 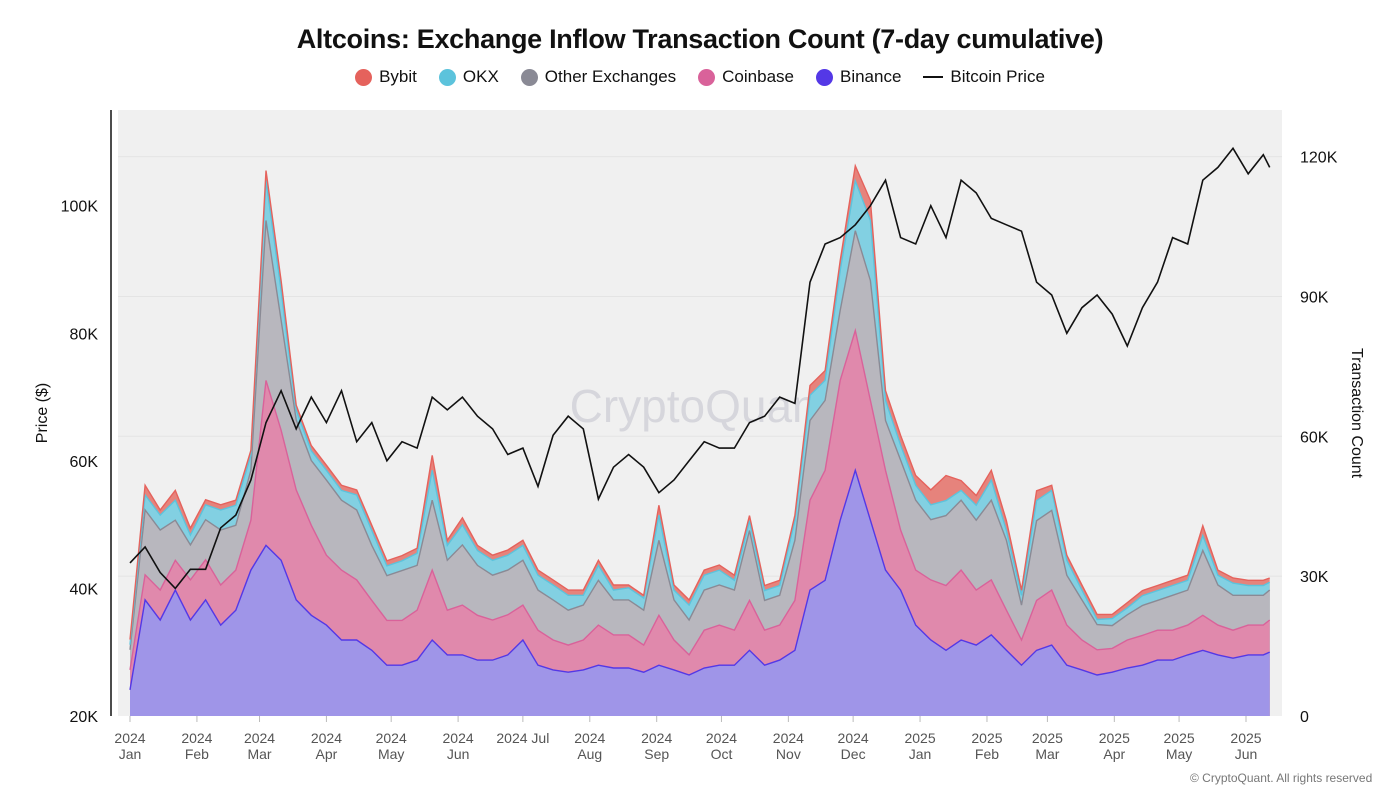 I want to click on legend-label: Binance, so click(x=870, y=76).